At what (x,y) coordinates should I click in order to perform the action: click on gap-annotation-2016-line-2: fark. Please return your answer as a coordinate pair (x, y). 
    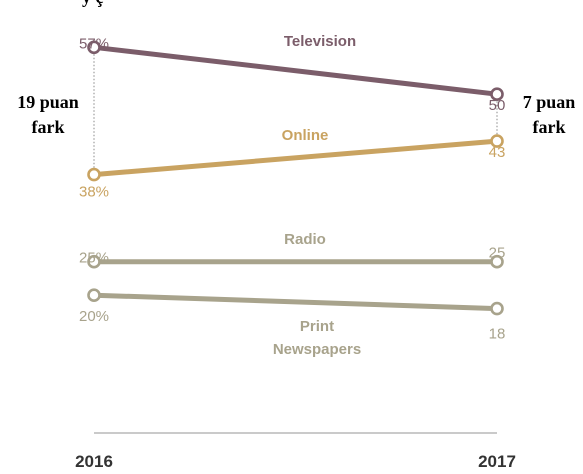
    Looking at the image, I should click on (48, 127).